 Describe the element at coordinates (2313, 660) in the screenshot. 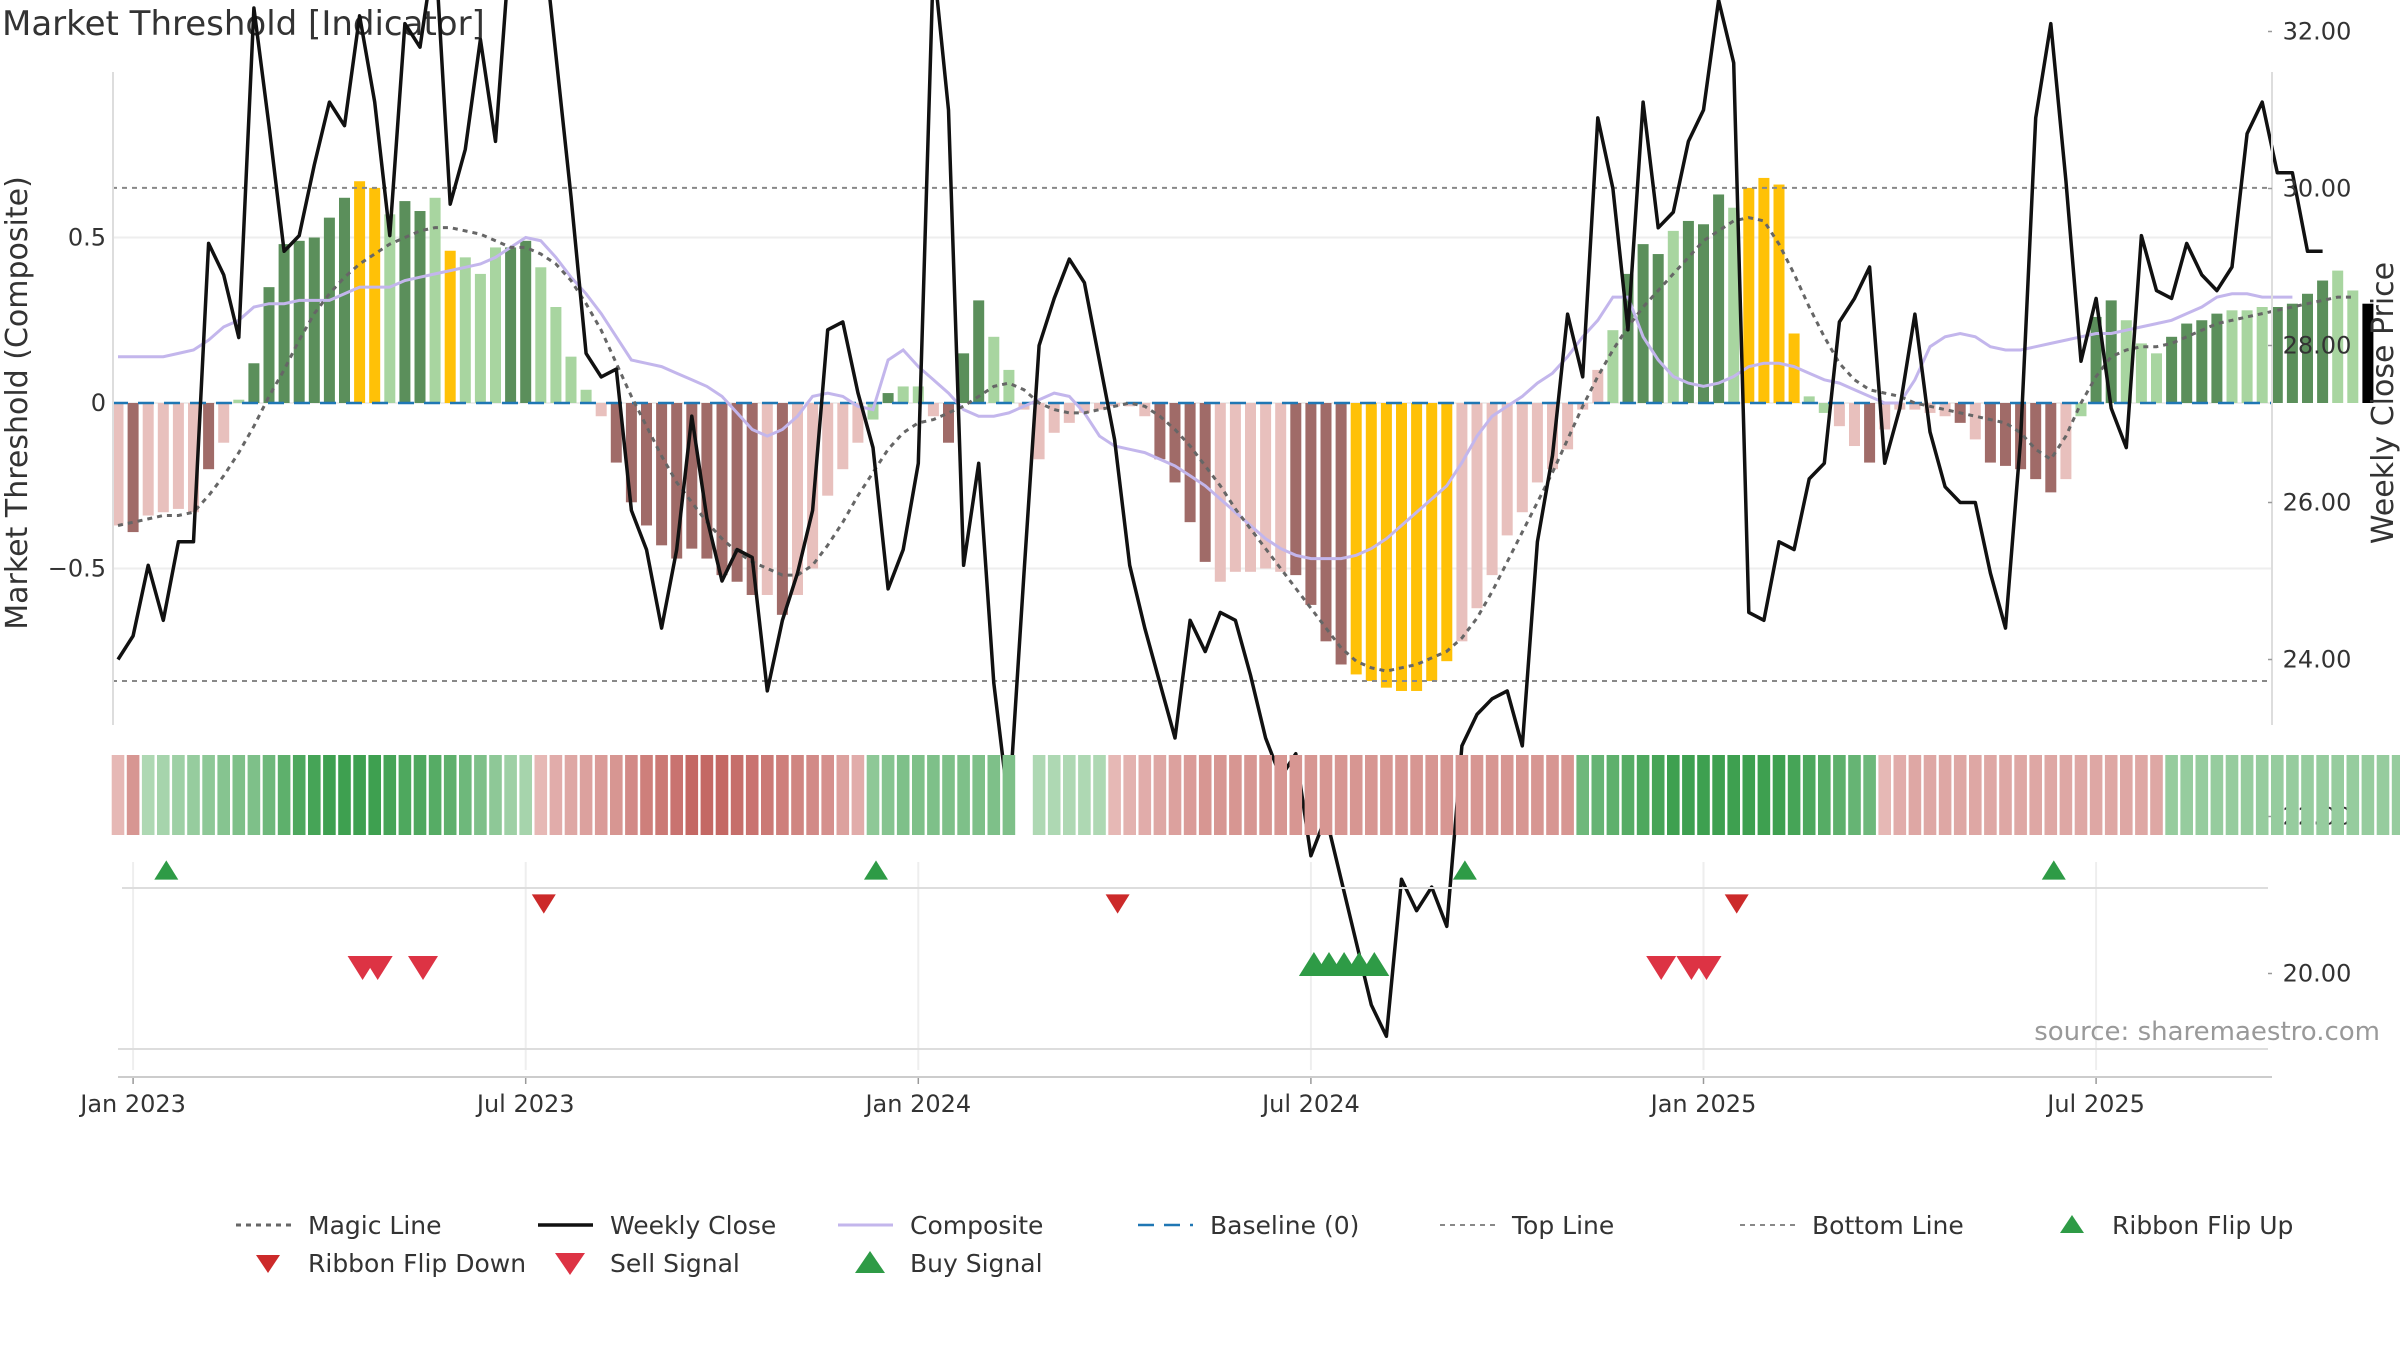

I see `y-tick-label-right: 24.00` at that location.